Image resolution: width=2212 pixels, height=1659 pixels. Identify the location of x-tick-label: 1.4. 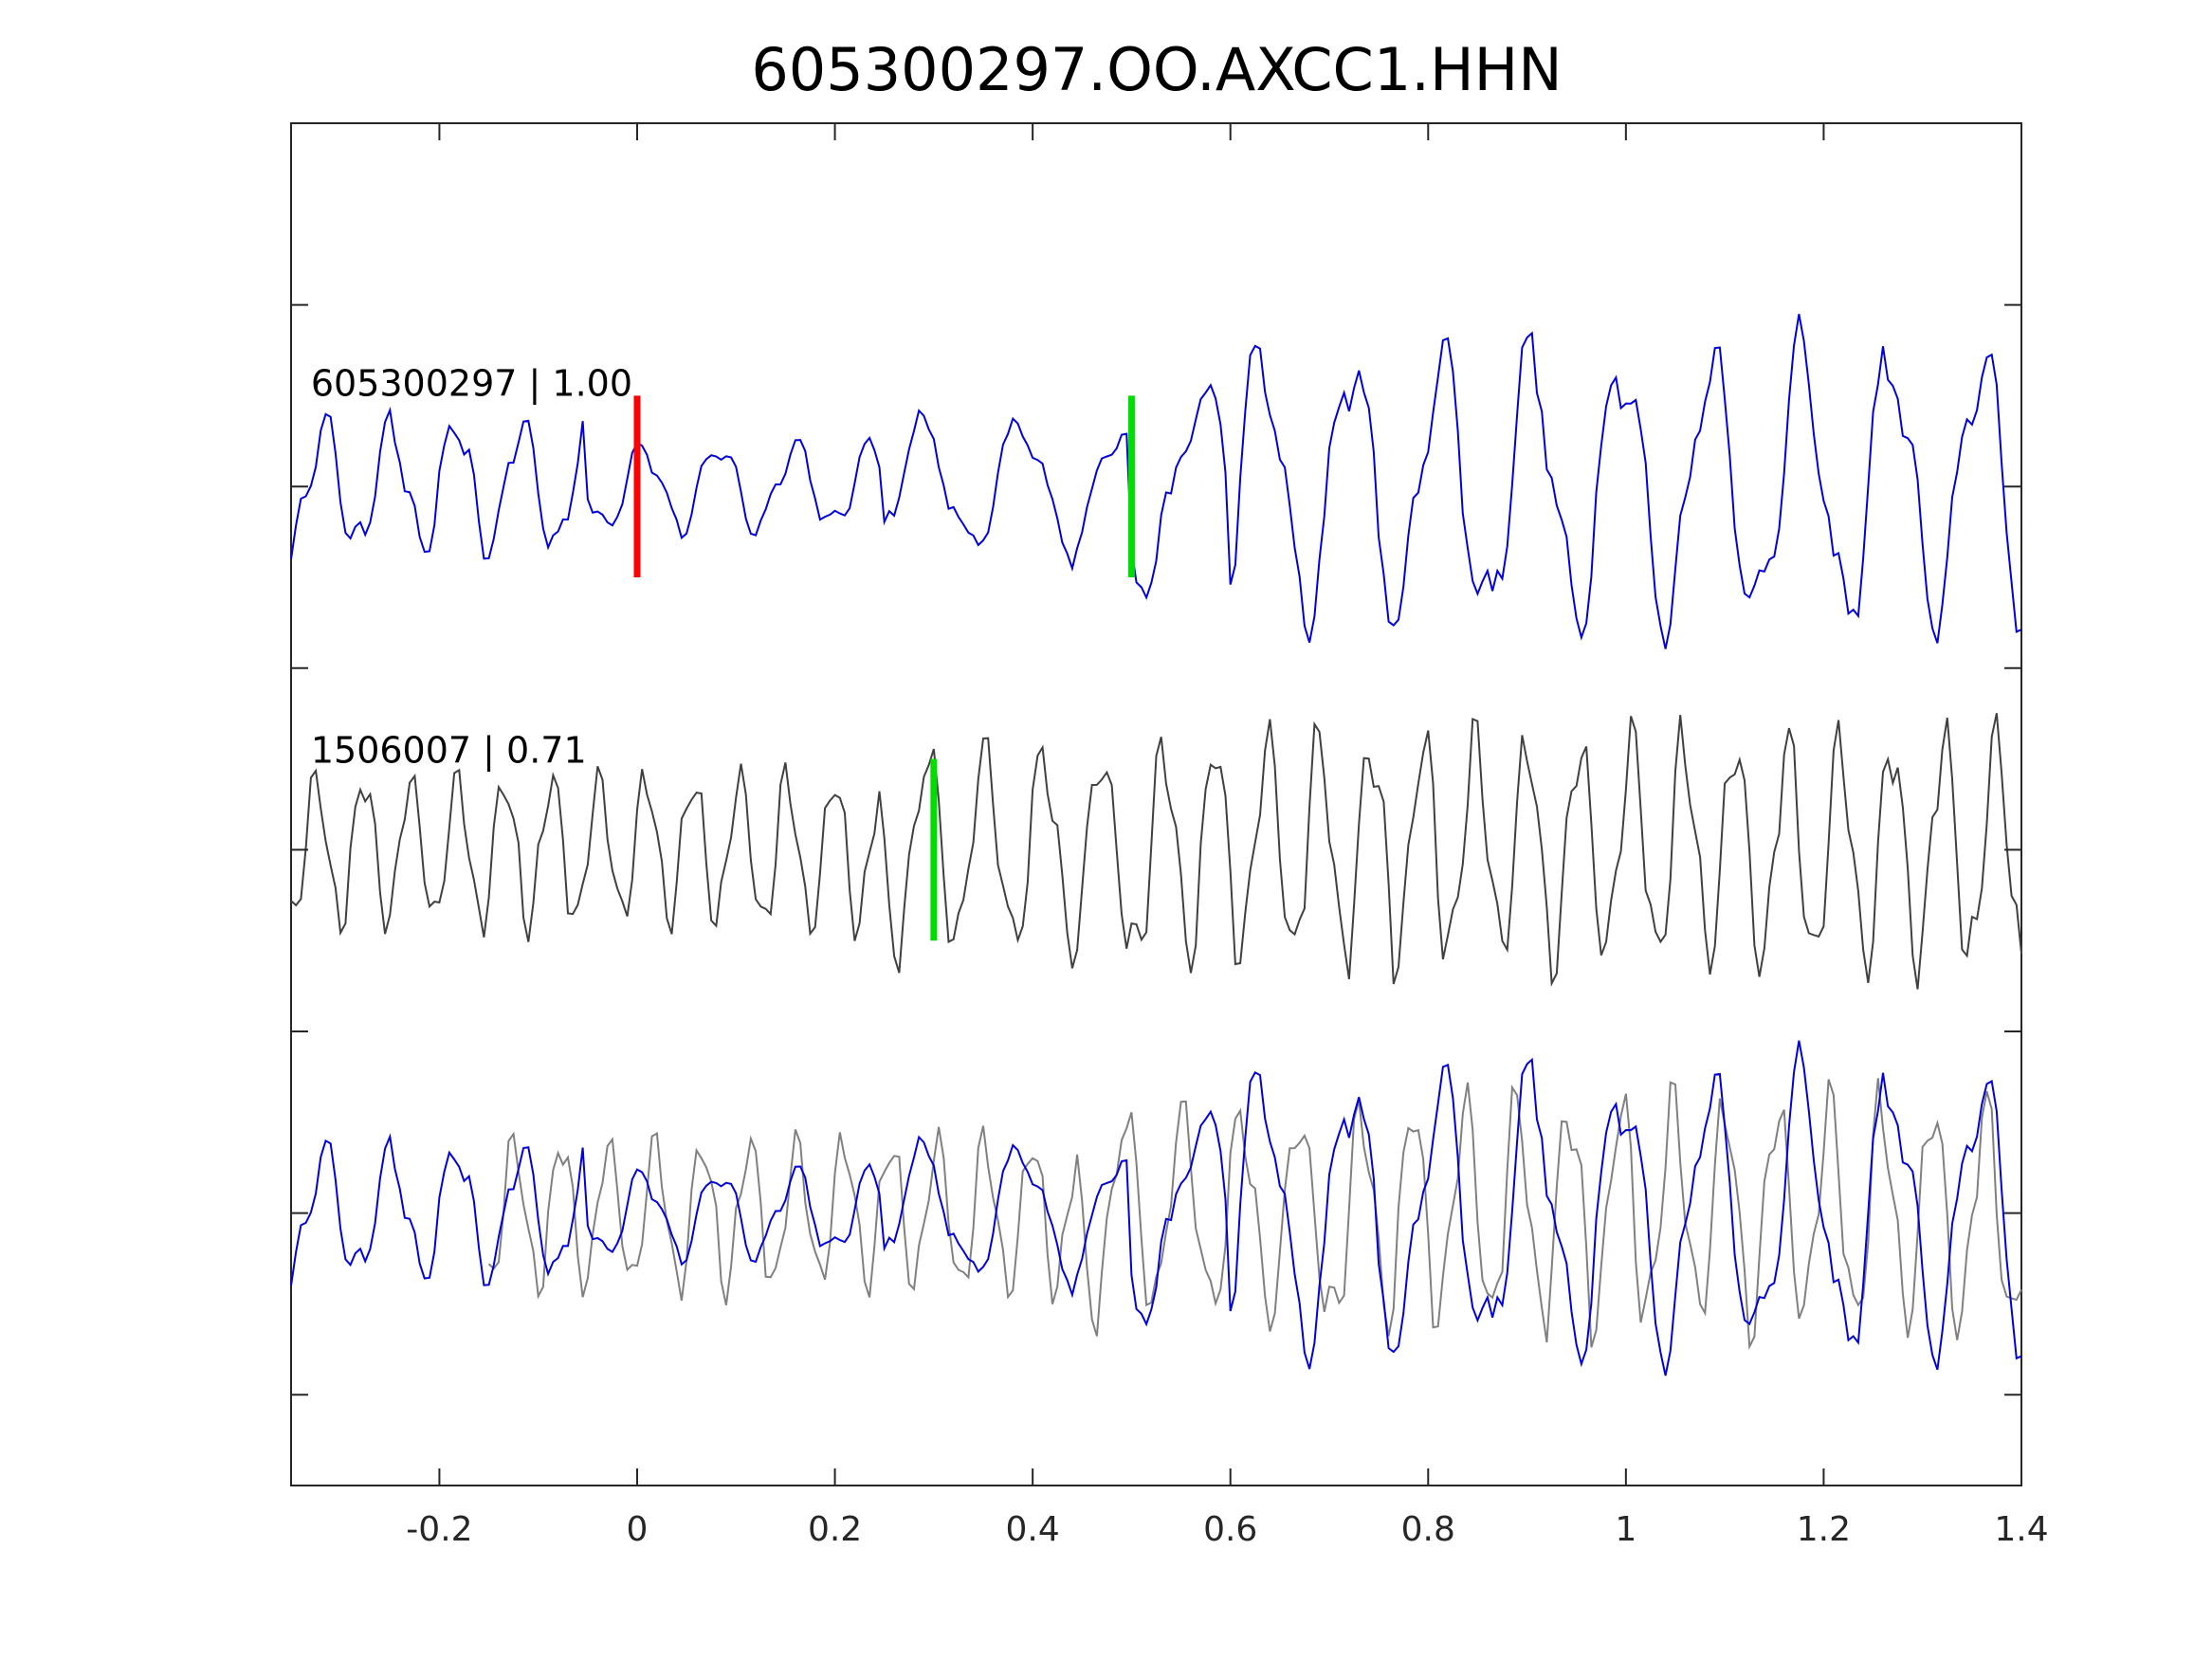
(2021, 1529).